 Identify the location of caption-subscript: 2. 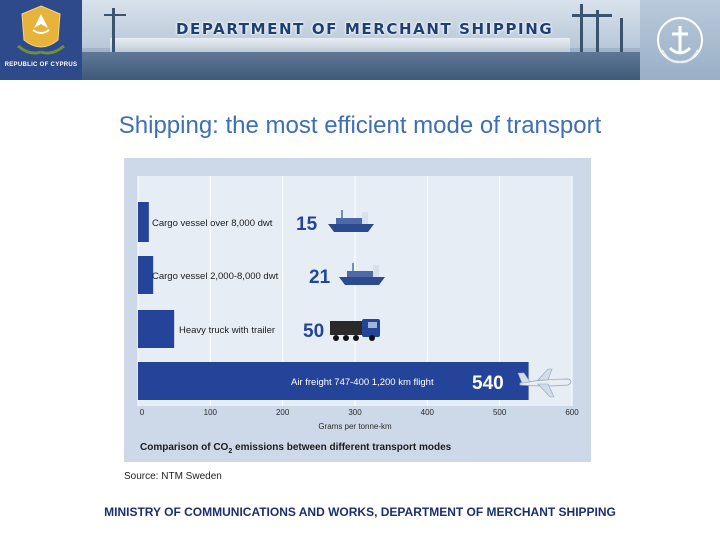
(230, 451).